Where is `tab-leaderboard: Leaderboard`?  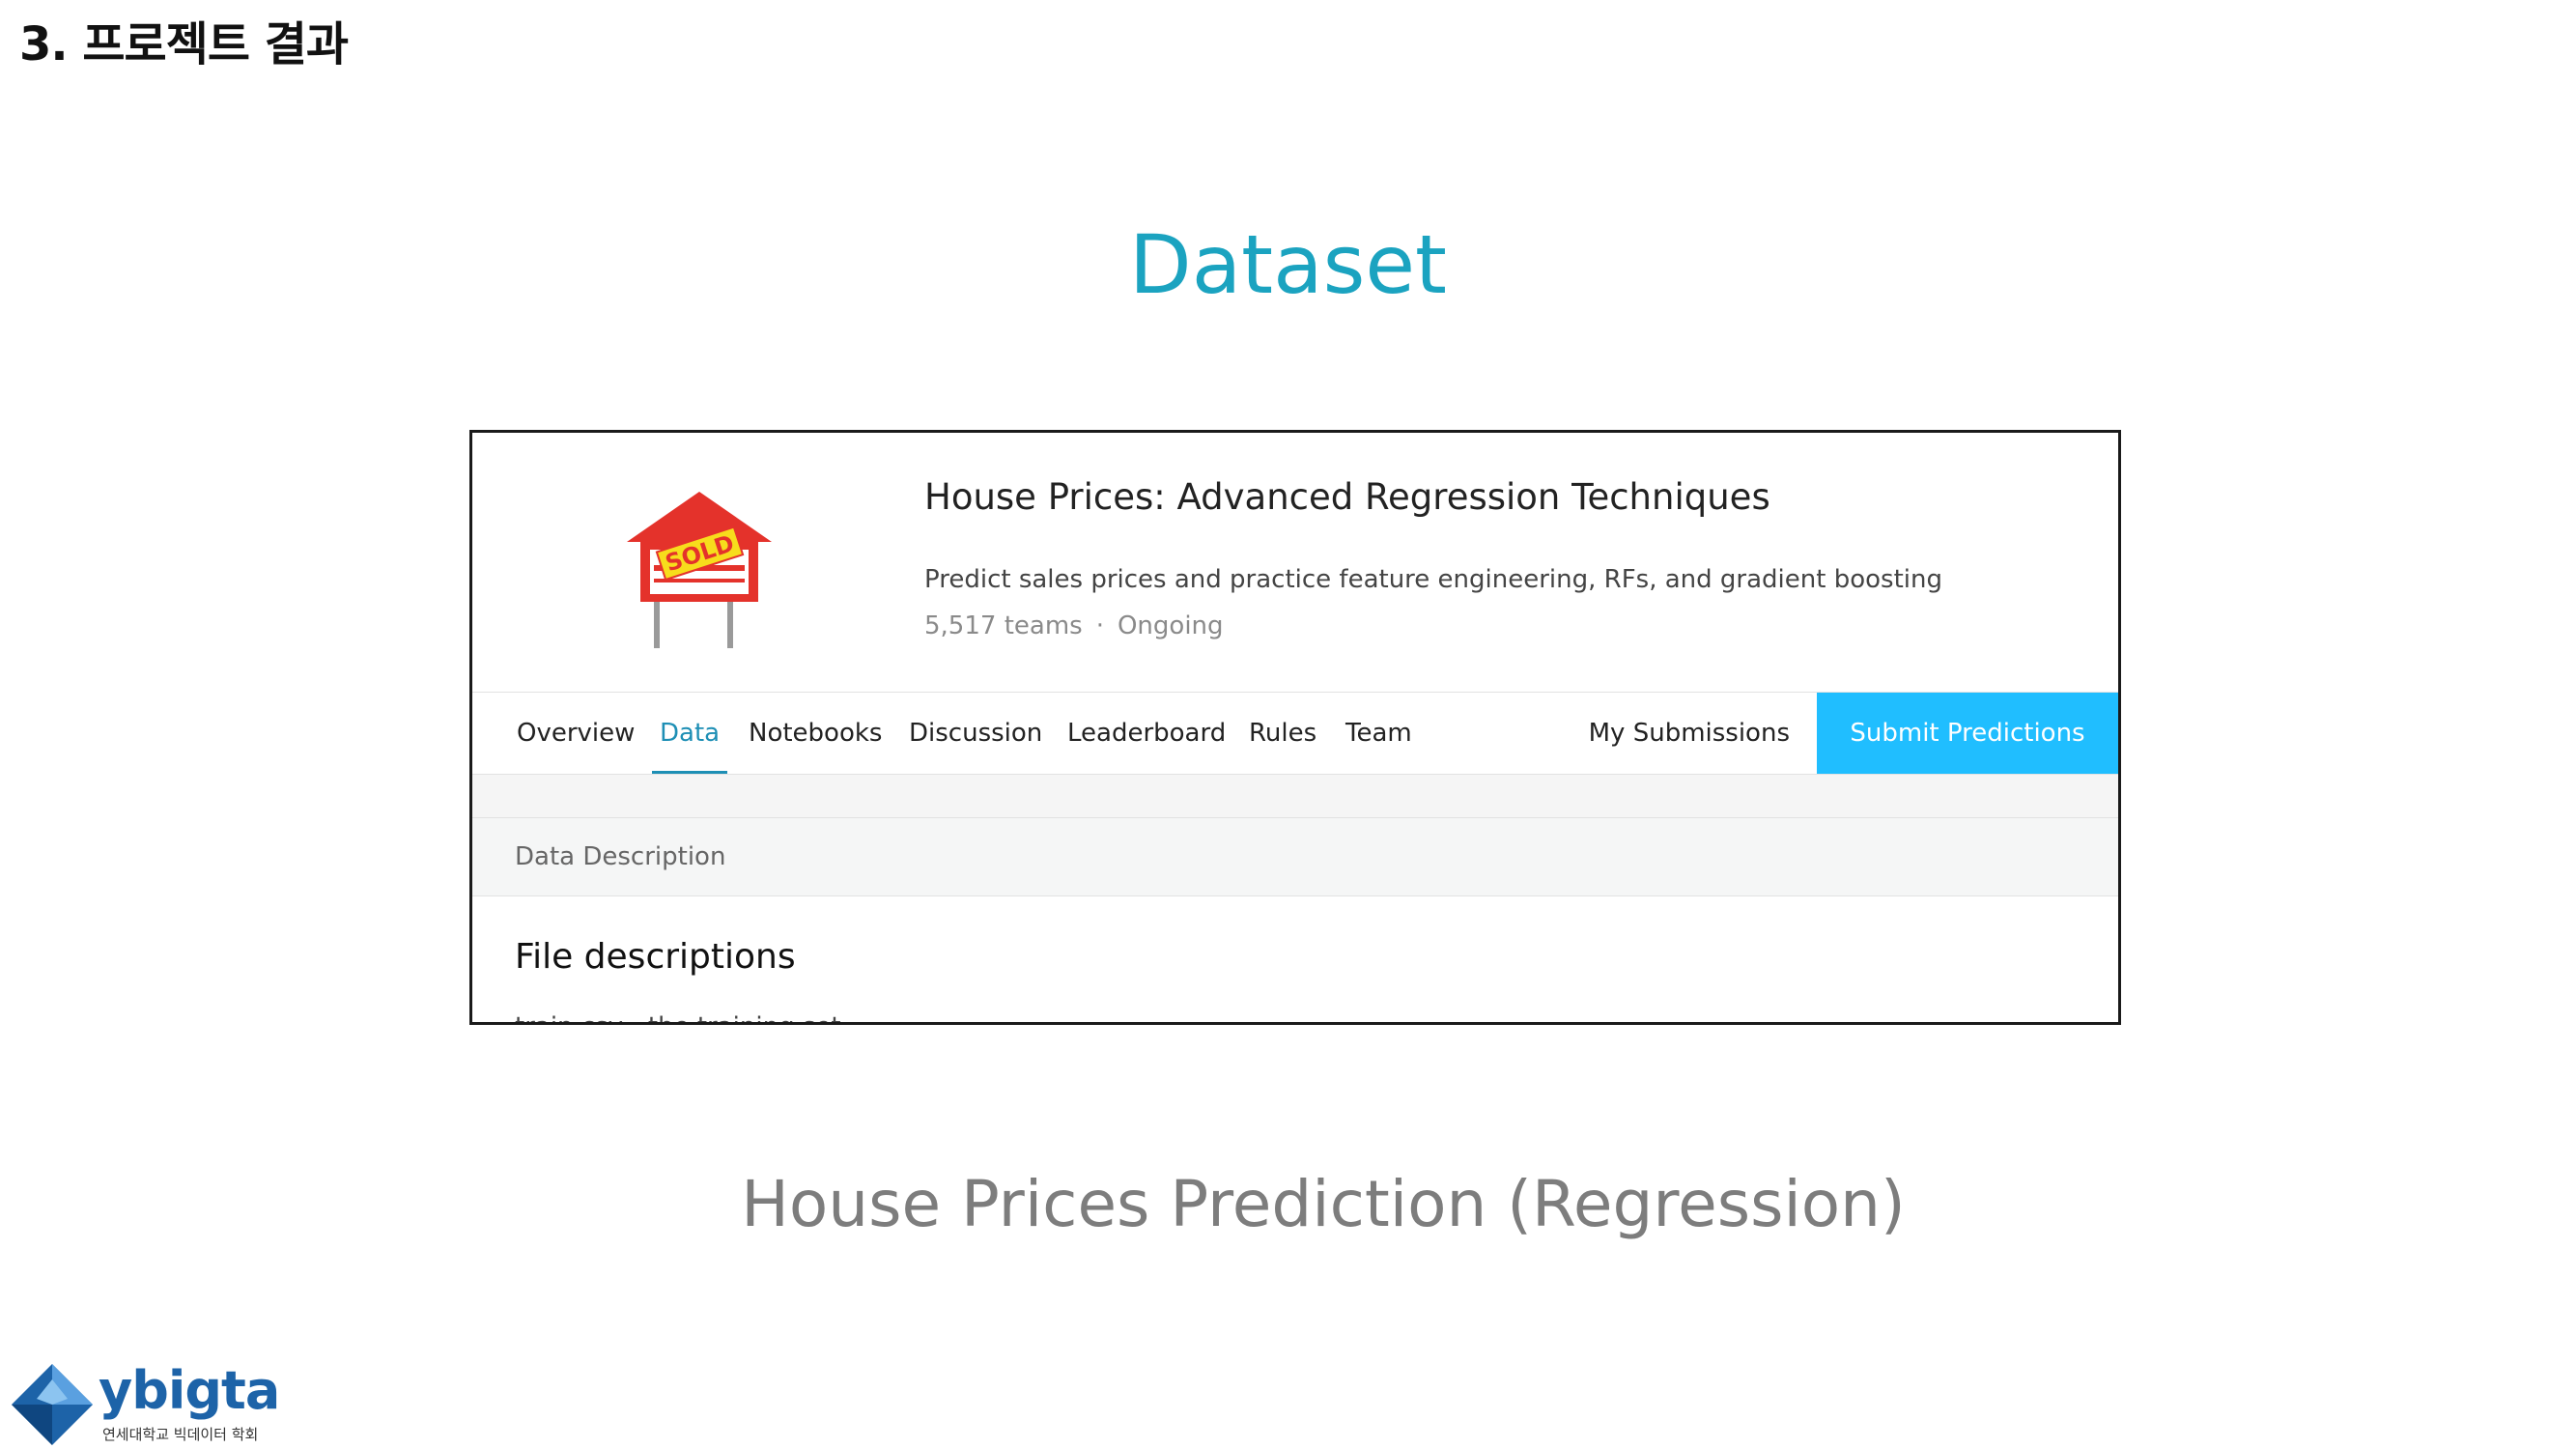
tab-leaderboard: Leaderboard is located at coordinates (1147, 733).